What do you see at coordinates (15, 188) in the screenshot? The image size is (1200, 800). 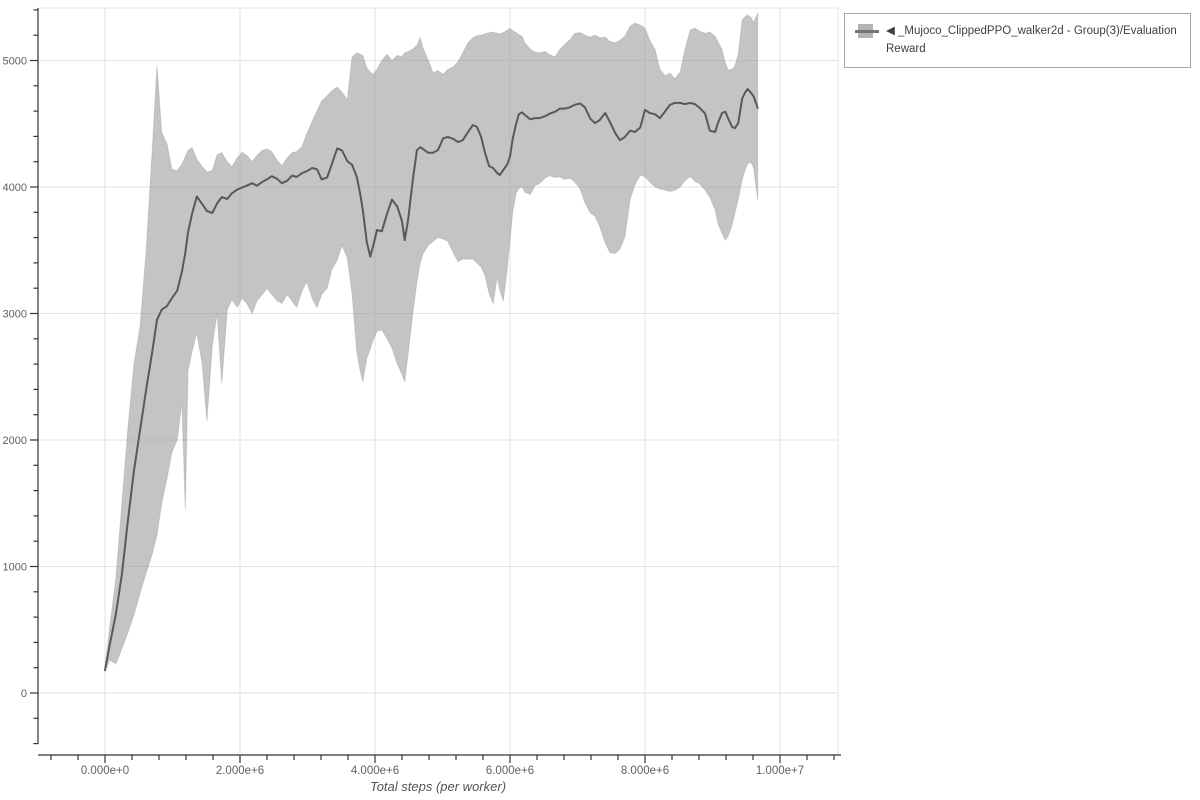 I see `y-tick-label: 4000` at bounding box center [15, 188].